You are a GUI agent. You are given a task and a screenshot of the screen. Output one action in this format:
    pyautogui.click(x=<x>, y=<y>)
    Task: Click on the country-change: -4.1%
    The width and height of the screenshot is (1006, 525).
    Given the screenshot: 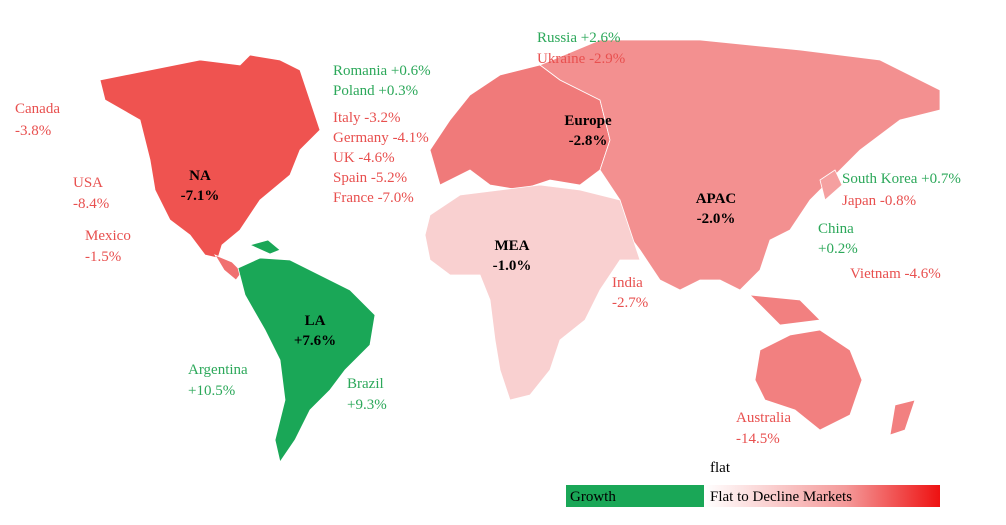 What is the action you would take?
    pyautogui.click(x=411, y=138)
    